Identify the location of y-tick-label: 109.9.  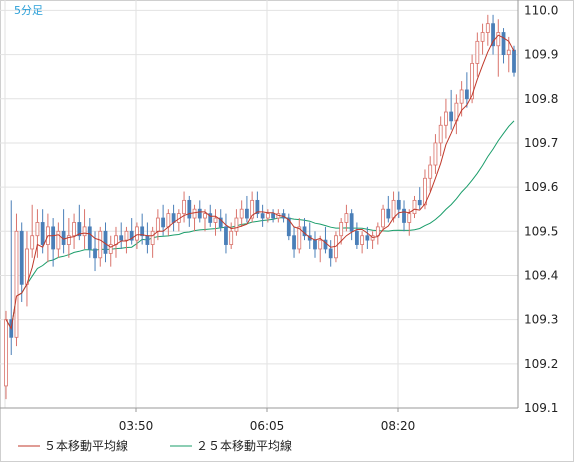
(541, 55).